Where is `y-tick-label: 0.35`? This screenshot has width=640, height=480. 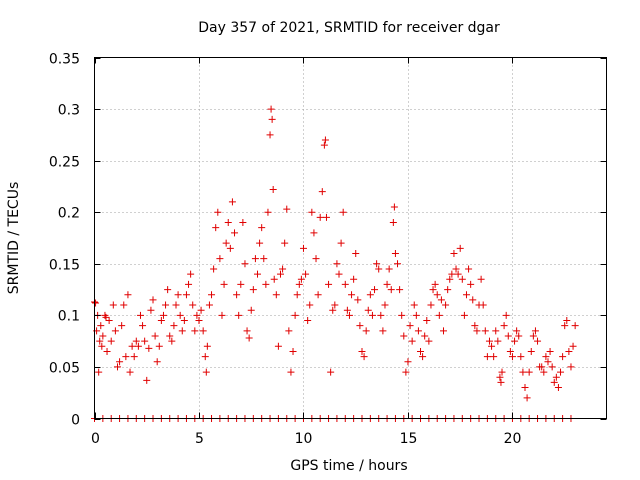
y-tick-label: 0.35 is located at coordinates (64, 60).